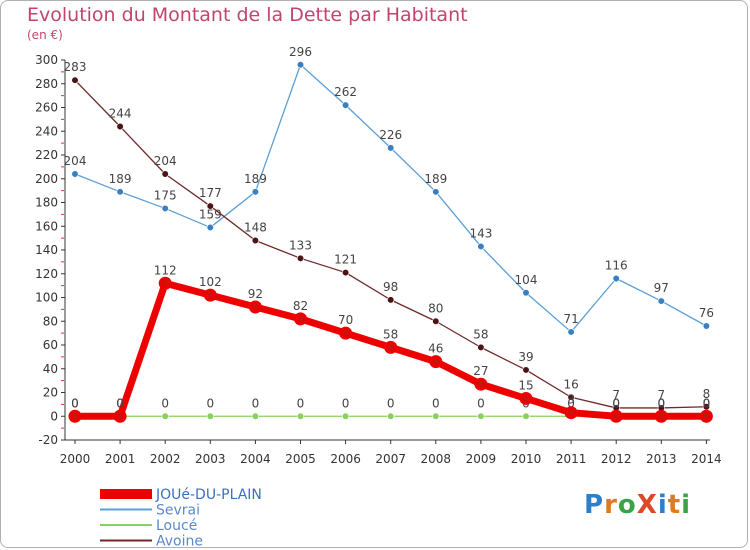 The image size is (750, 550). I want to click on data-label: 116, so click(616, 266).